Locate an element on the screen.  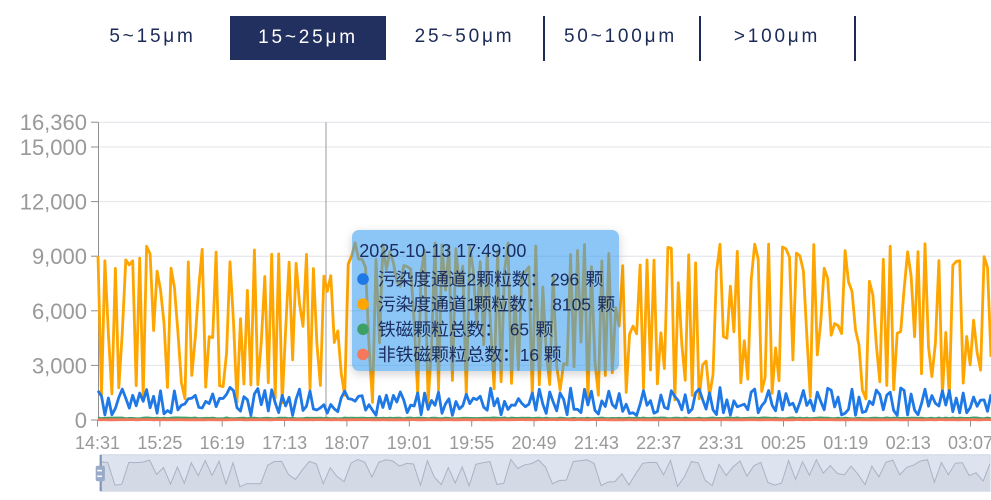
svg-text: 16:19 is located at coordinates (222, 443).